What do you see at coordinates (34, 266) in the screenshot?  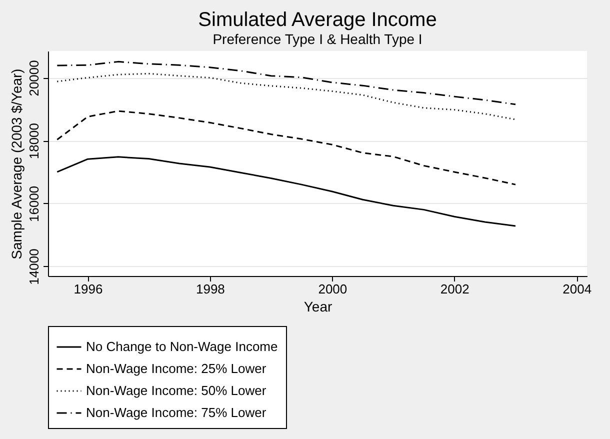 I see `y-tick-label: 14000` at bounding box center [34, 266].